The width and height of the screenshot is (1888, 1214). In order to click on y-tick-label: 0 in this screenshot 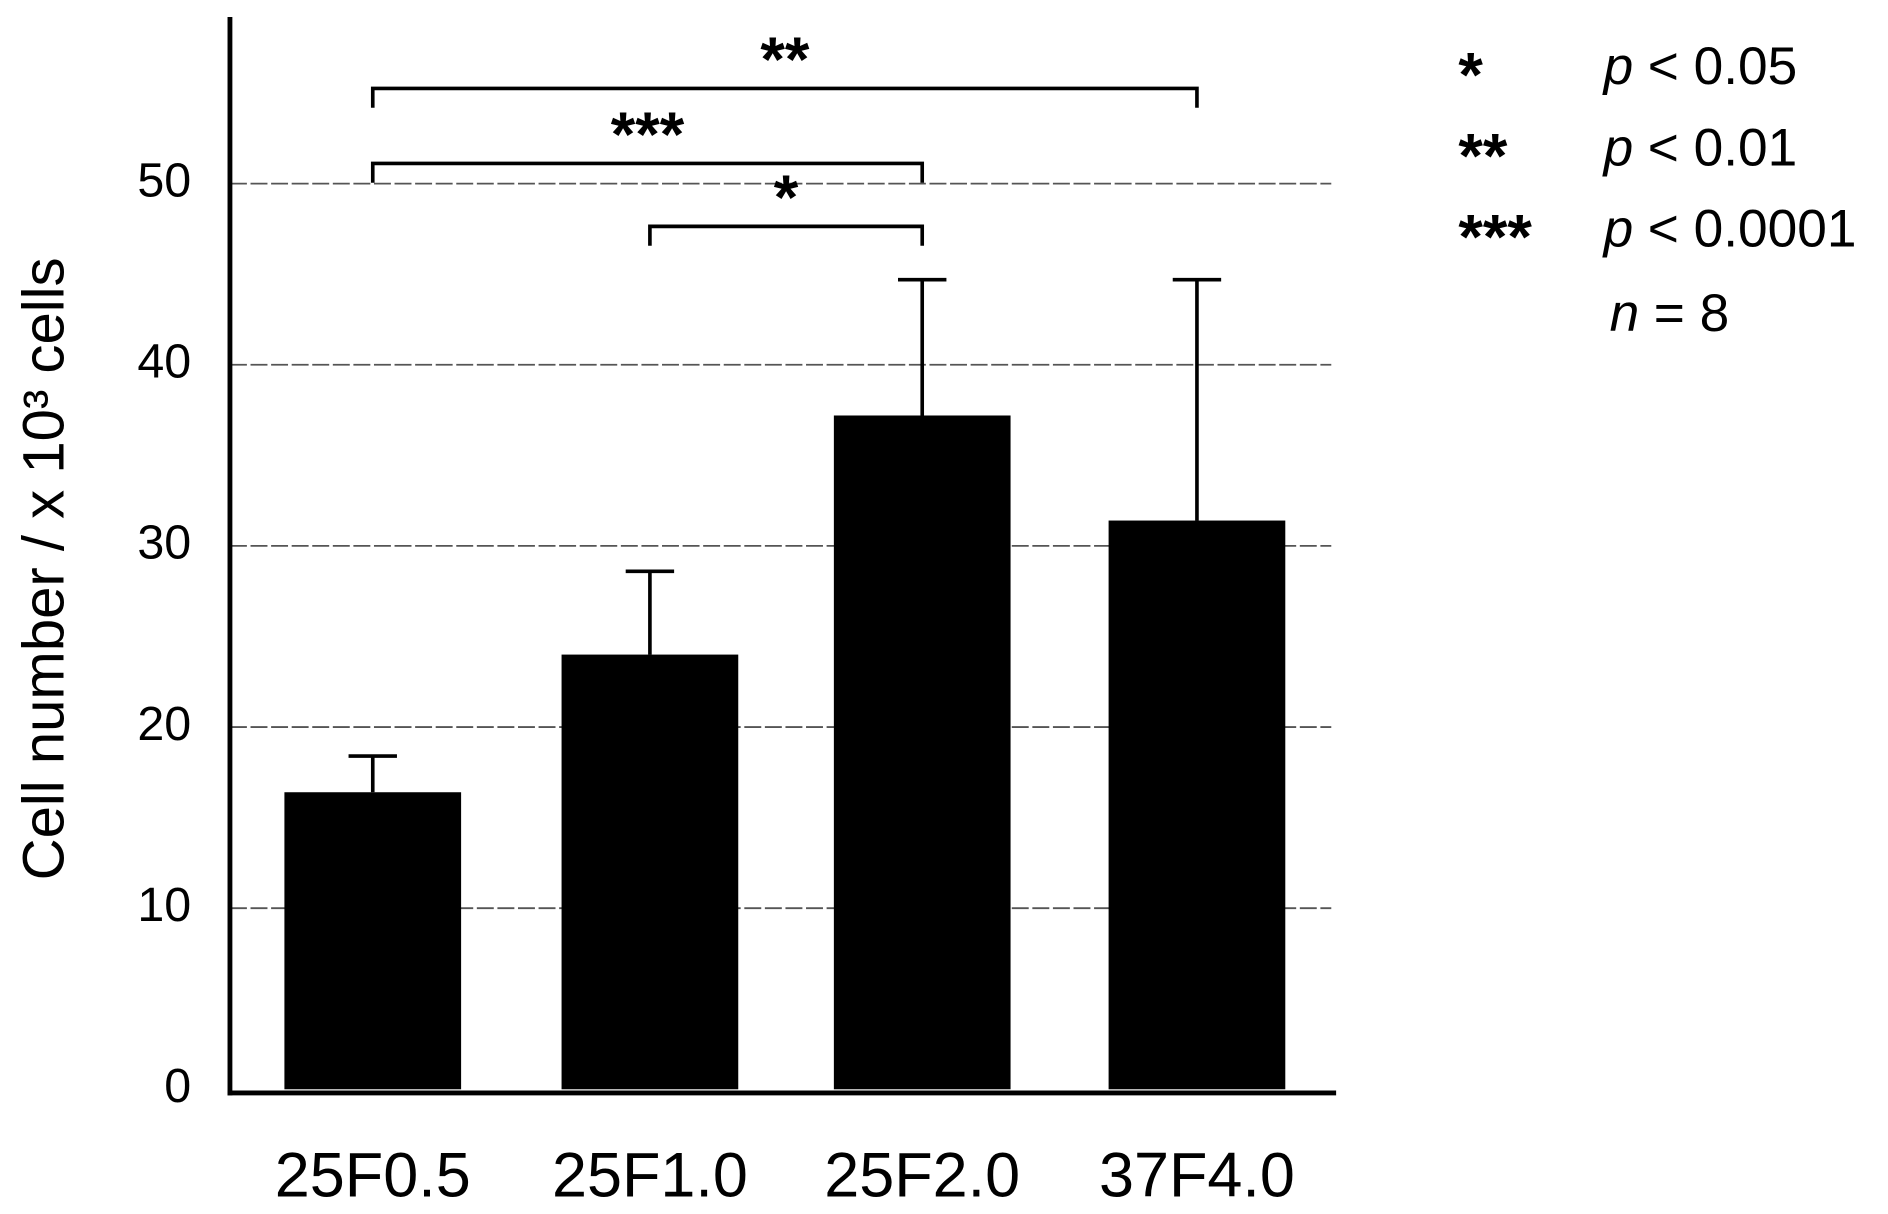, I will do `click(177, 1086)`.